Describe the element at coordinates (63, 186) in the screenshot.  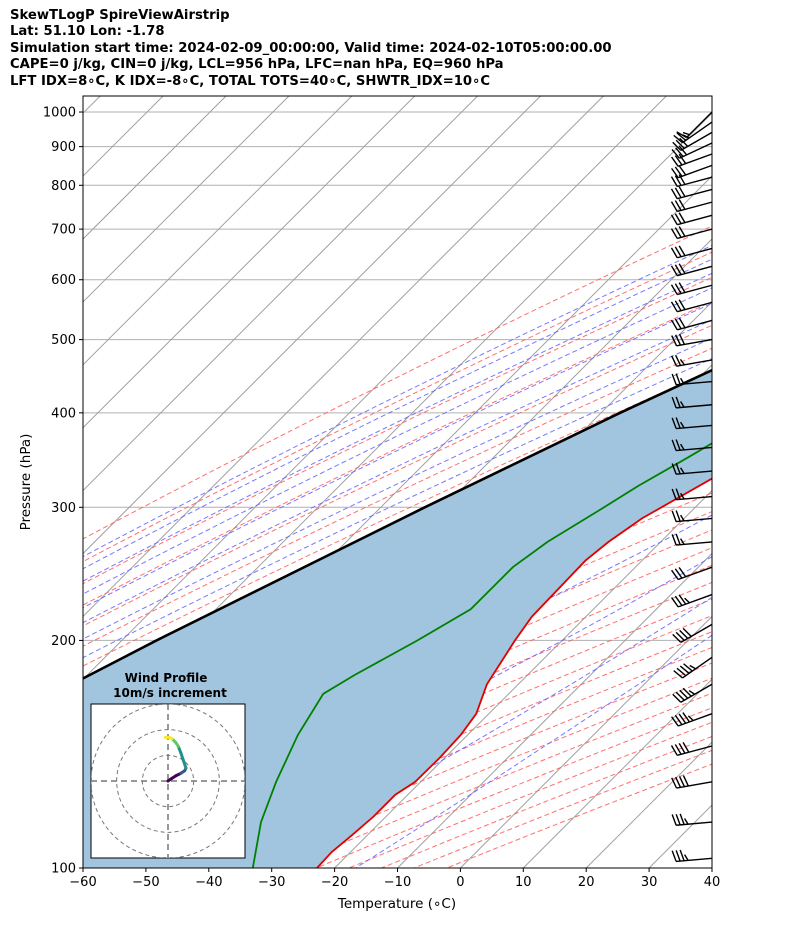
I see `y-tick-label: 800` at that location.